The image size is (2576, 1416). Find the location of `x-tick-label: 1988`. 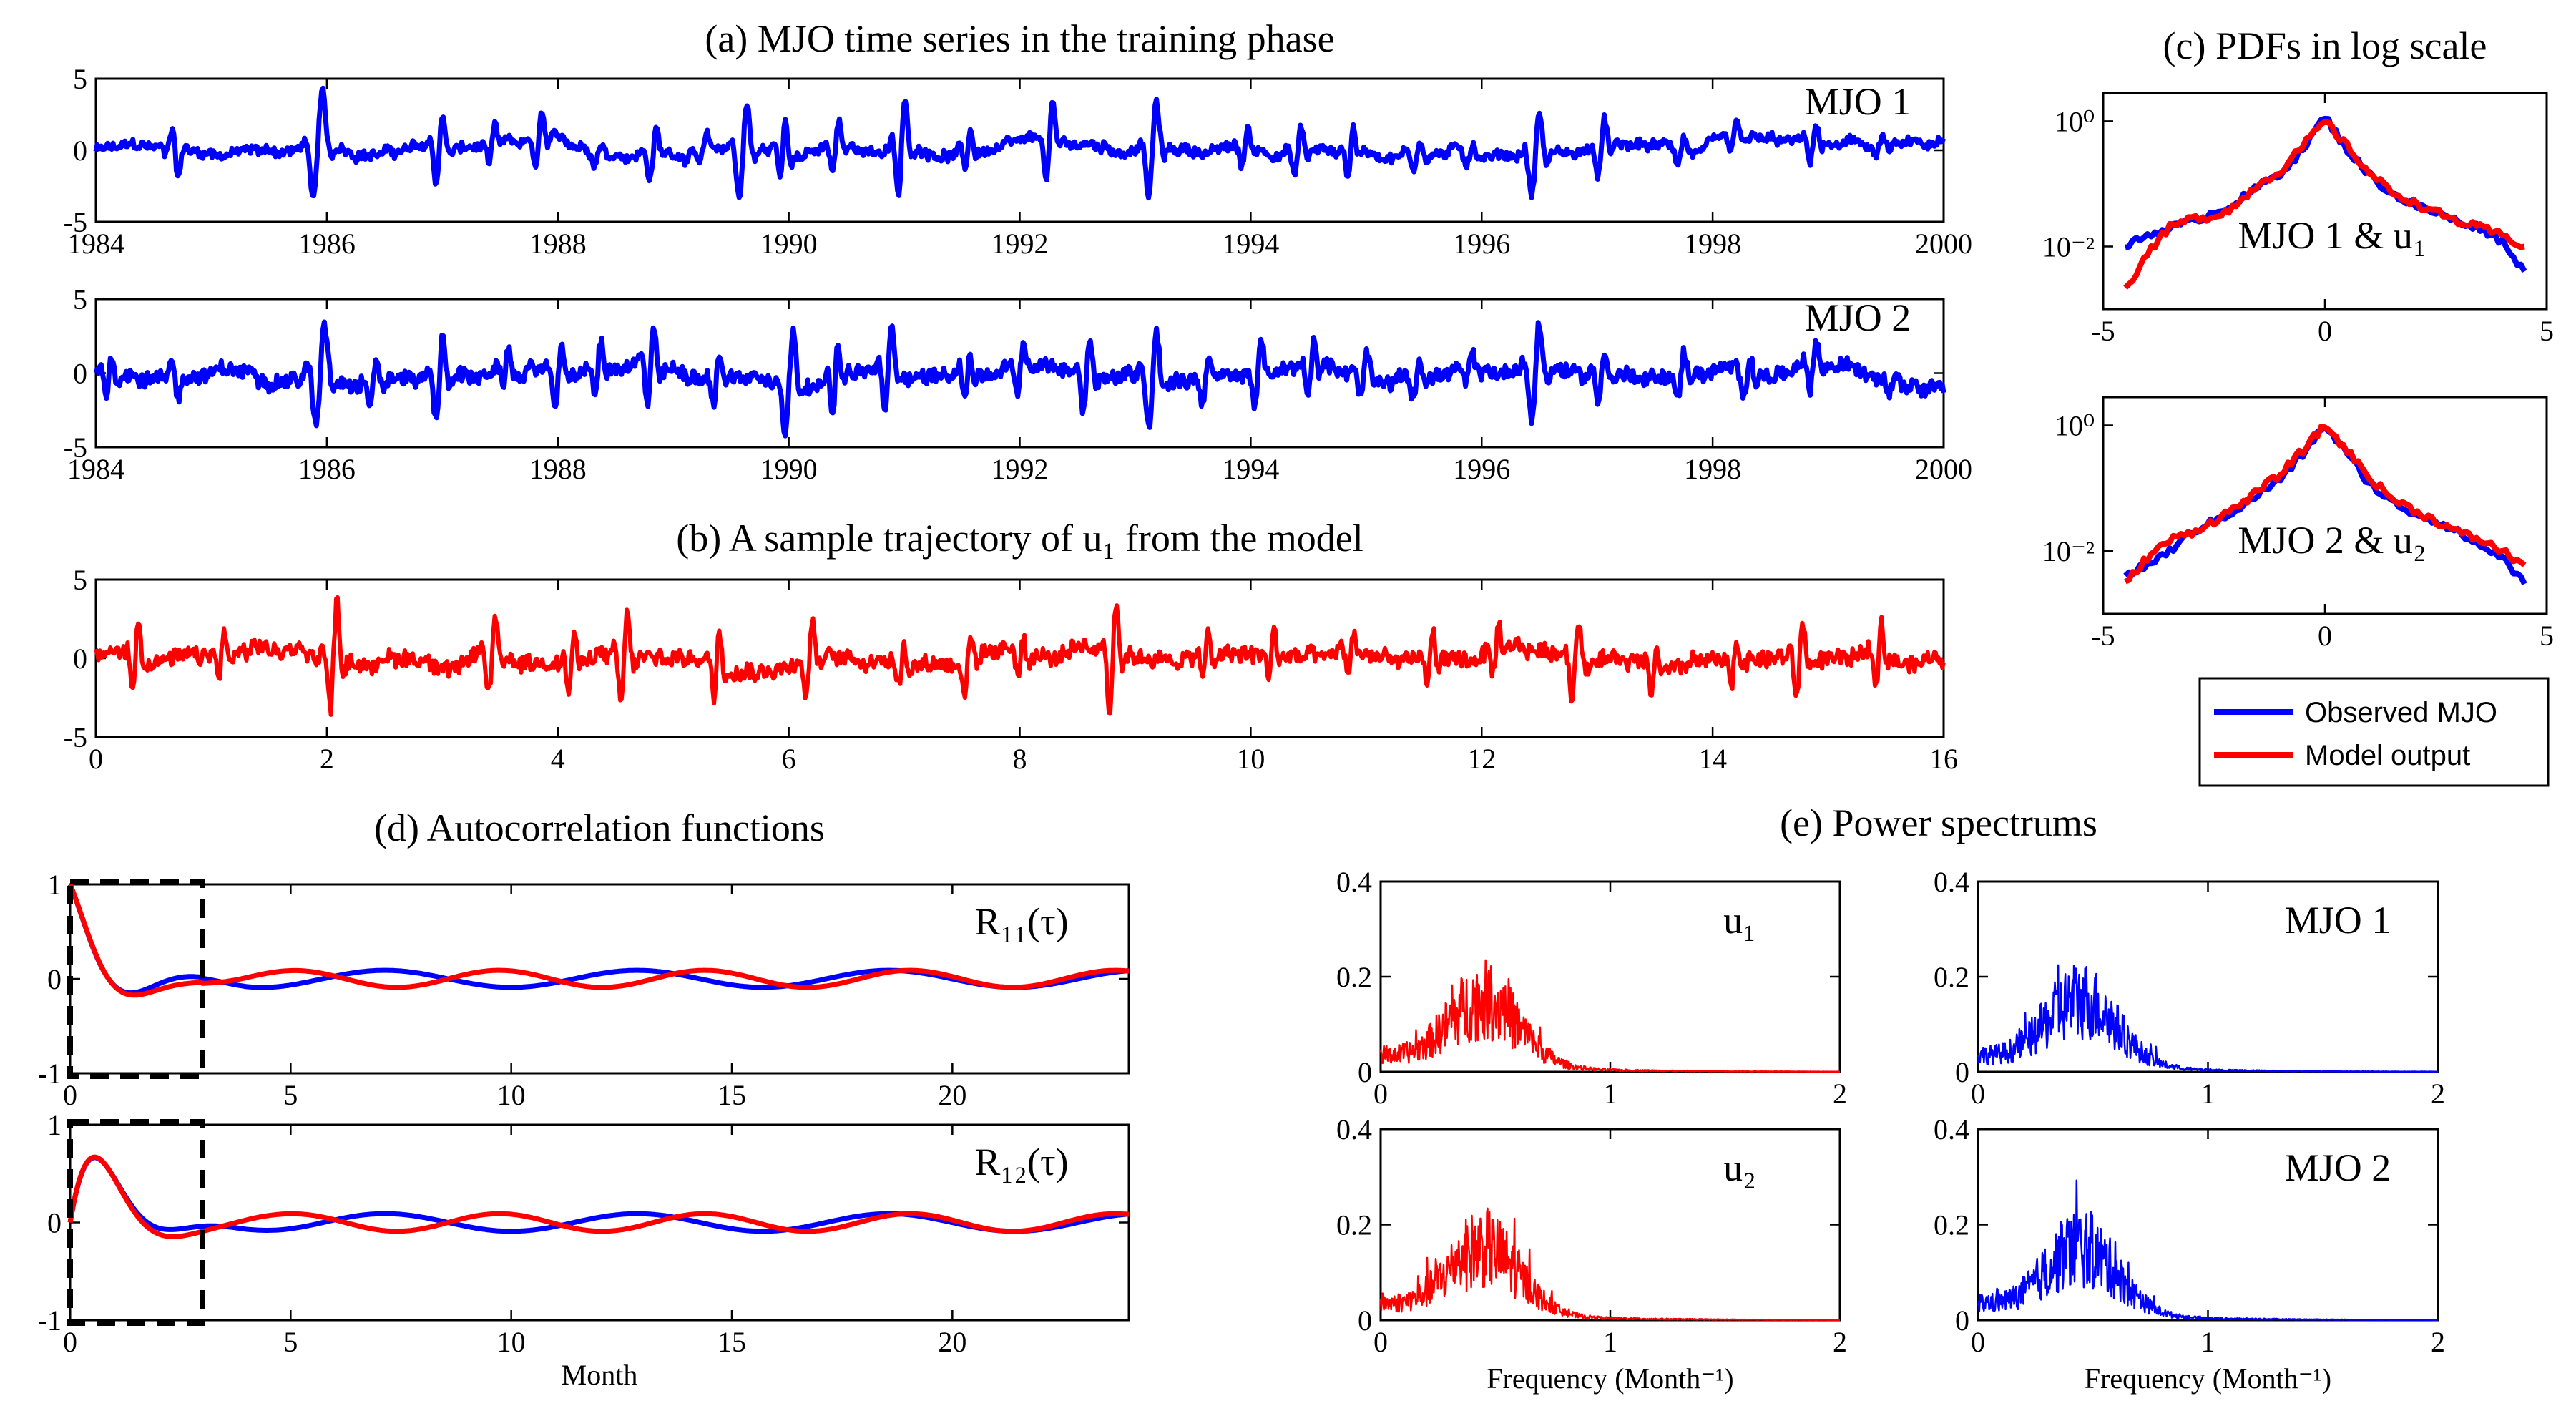

x-tick-label: 1988 is located at coordinates (558, 244).